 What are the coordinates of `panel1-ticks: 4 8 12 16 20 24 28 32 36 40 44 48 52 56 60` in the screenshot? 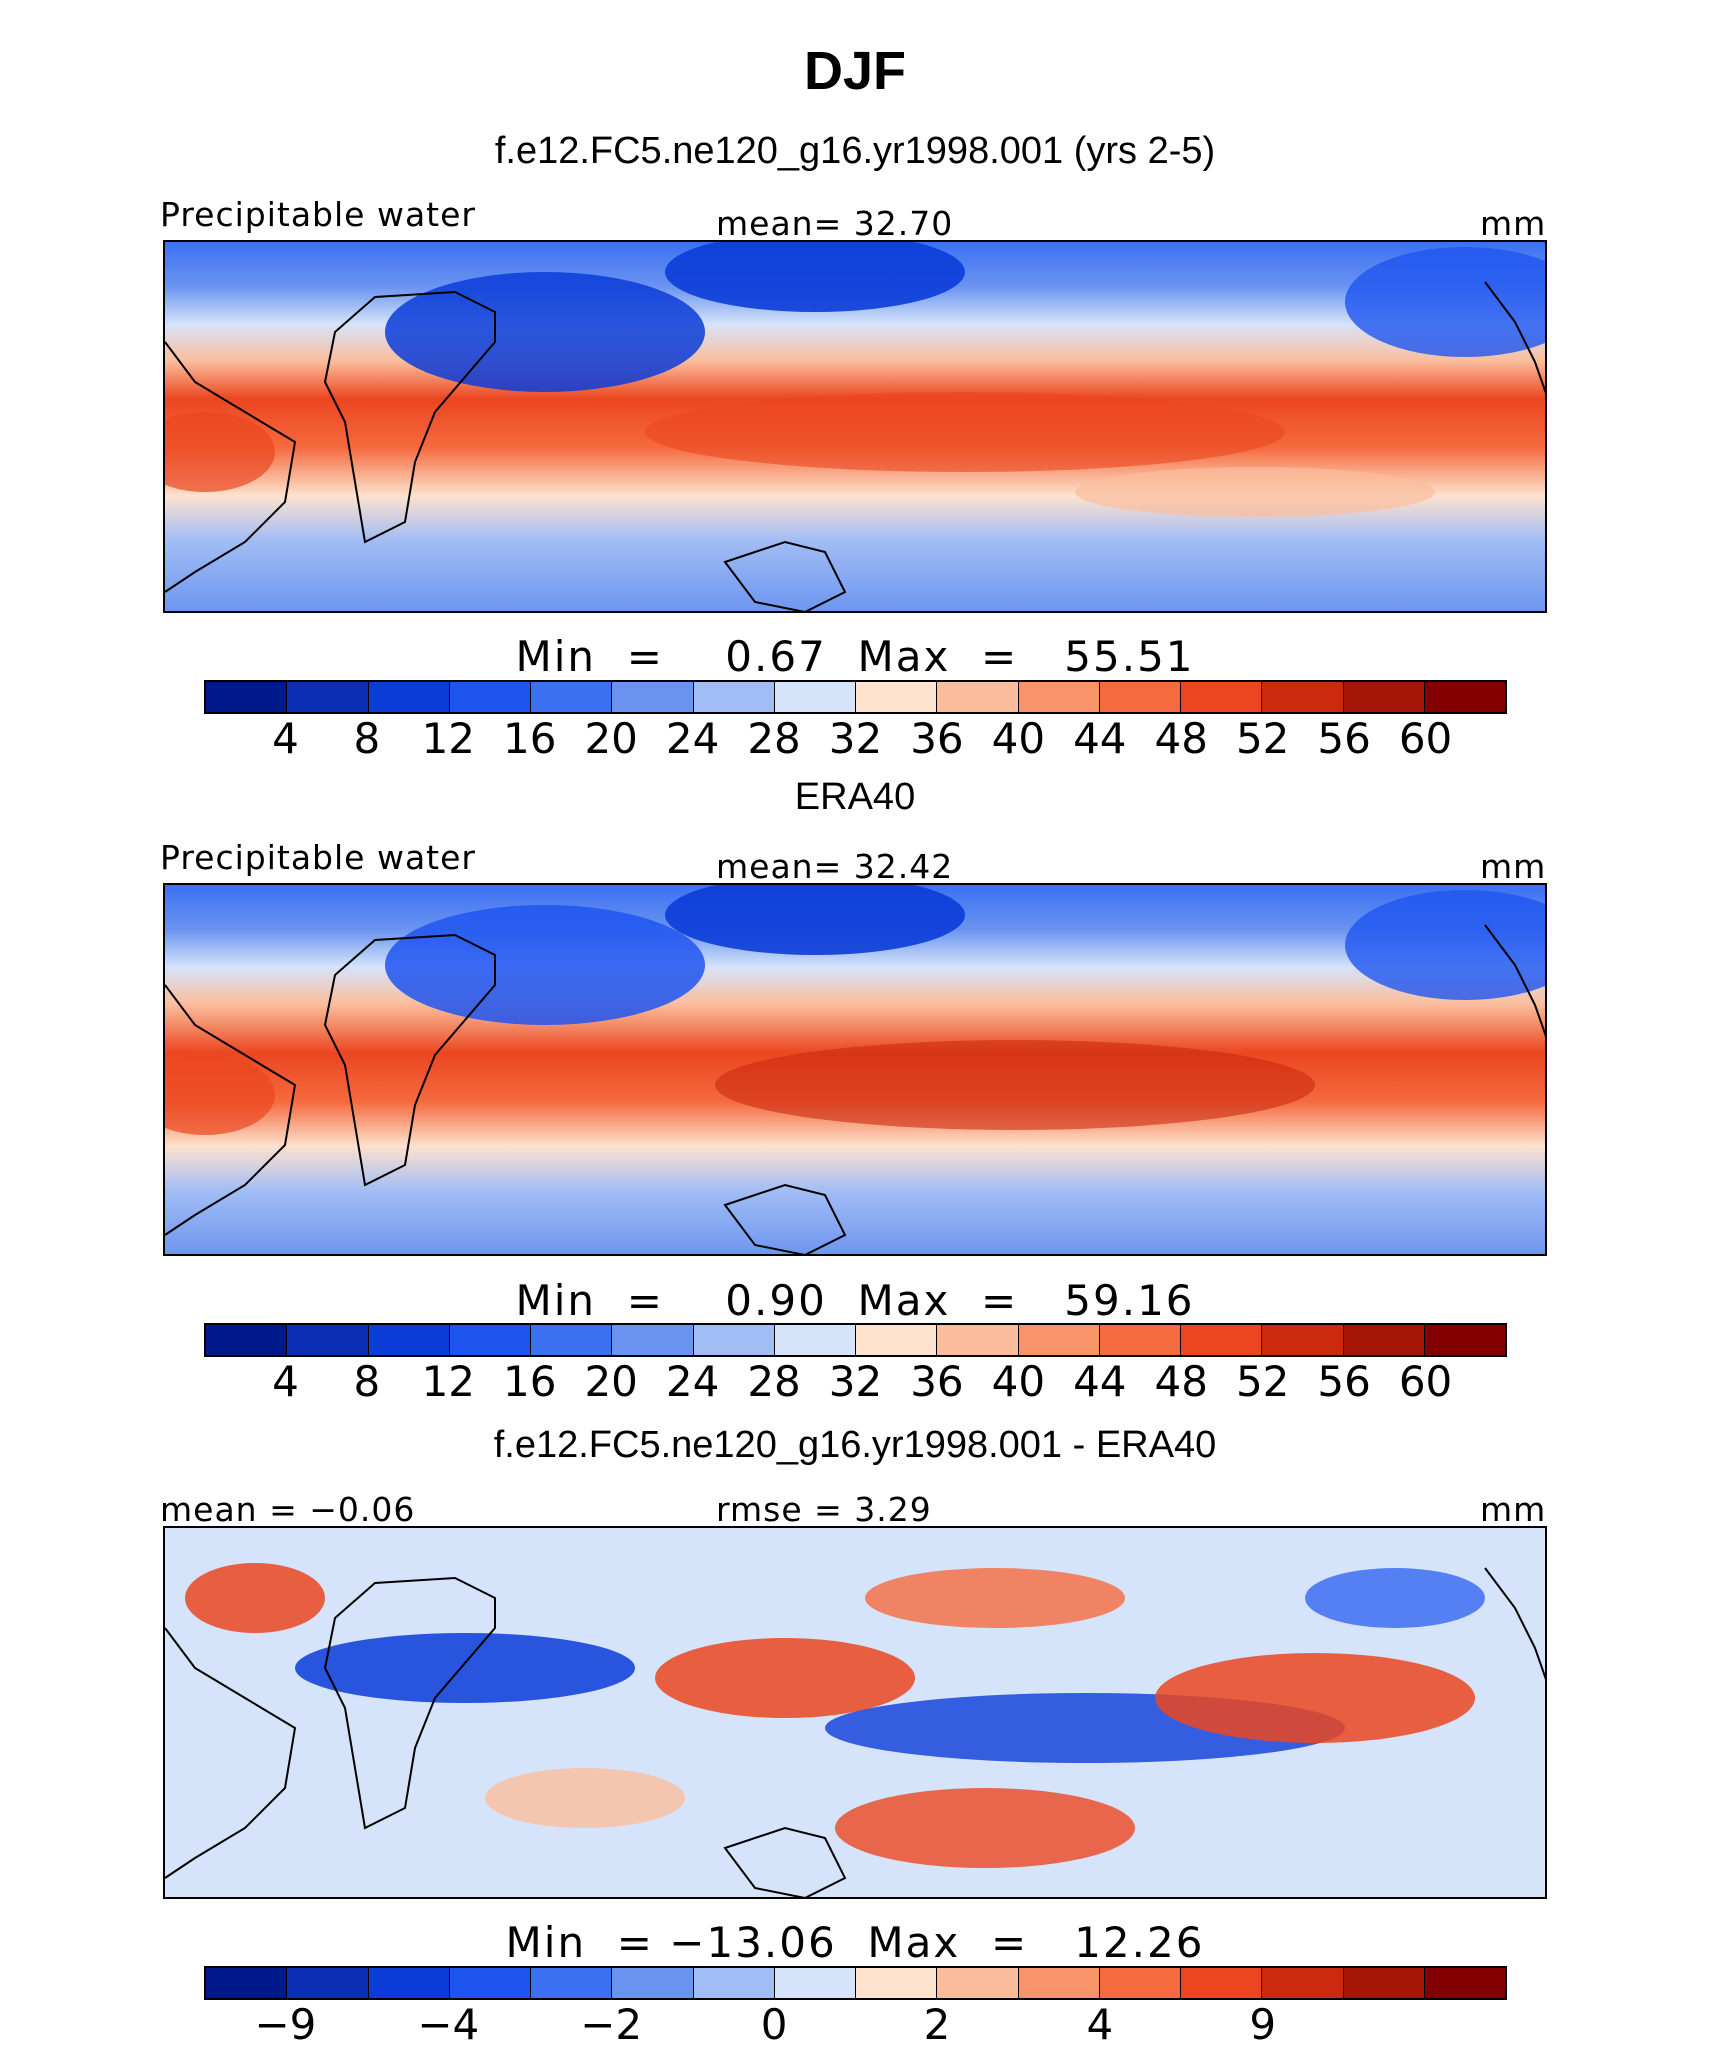 It's located at (855, 739).